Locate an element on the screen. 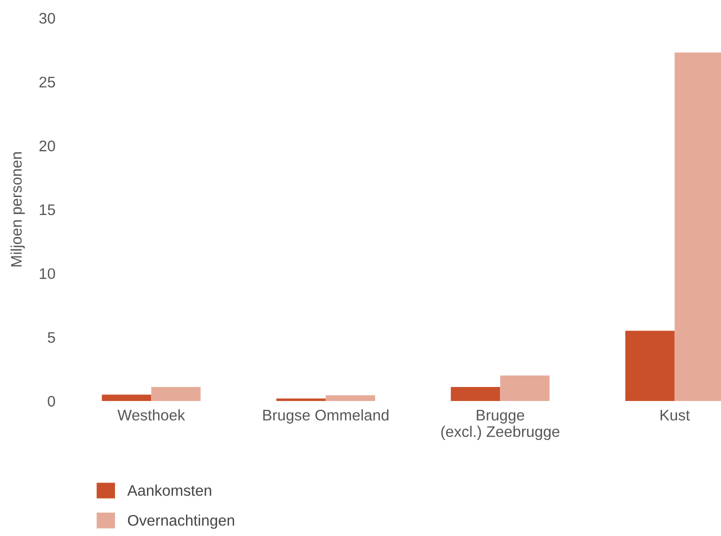  x-tick-label: Brugge (excl.) Zeebrugge is located at coordinates (500, 425).